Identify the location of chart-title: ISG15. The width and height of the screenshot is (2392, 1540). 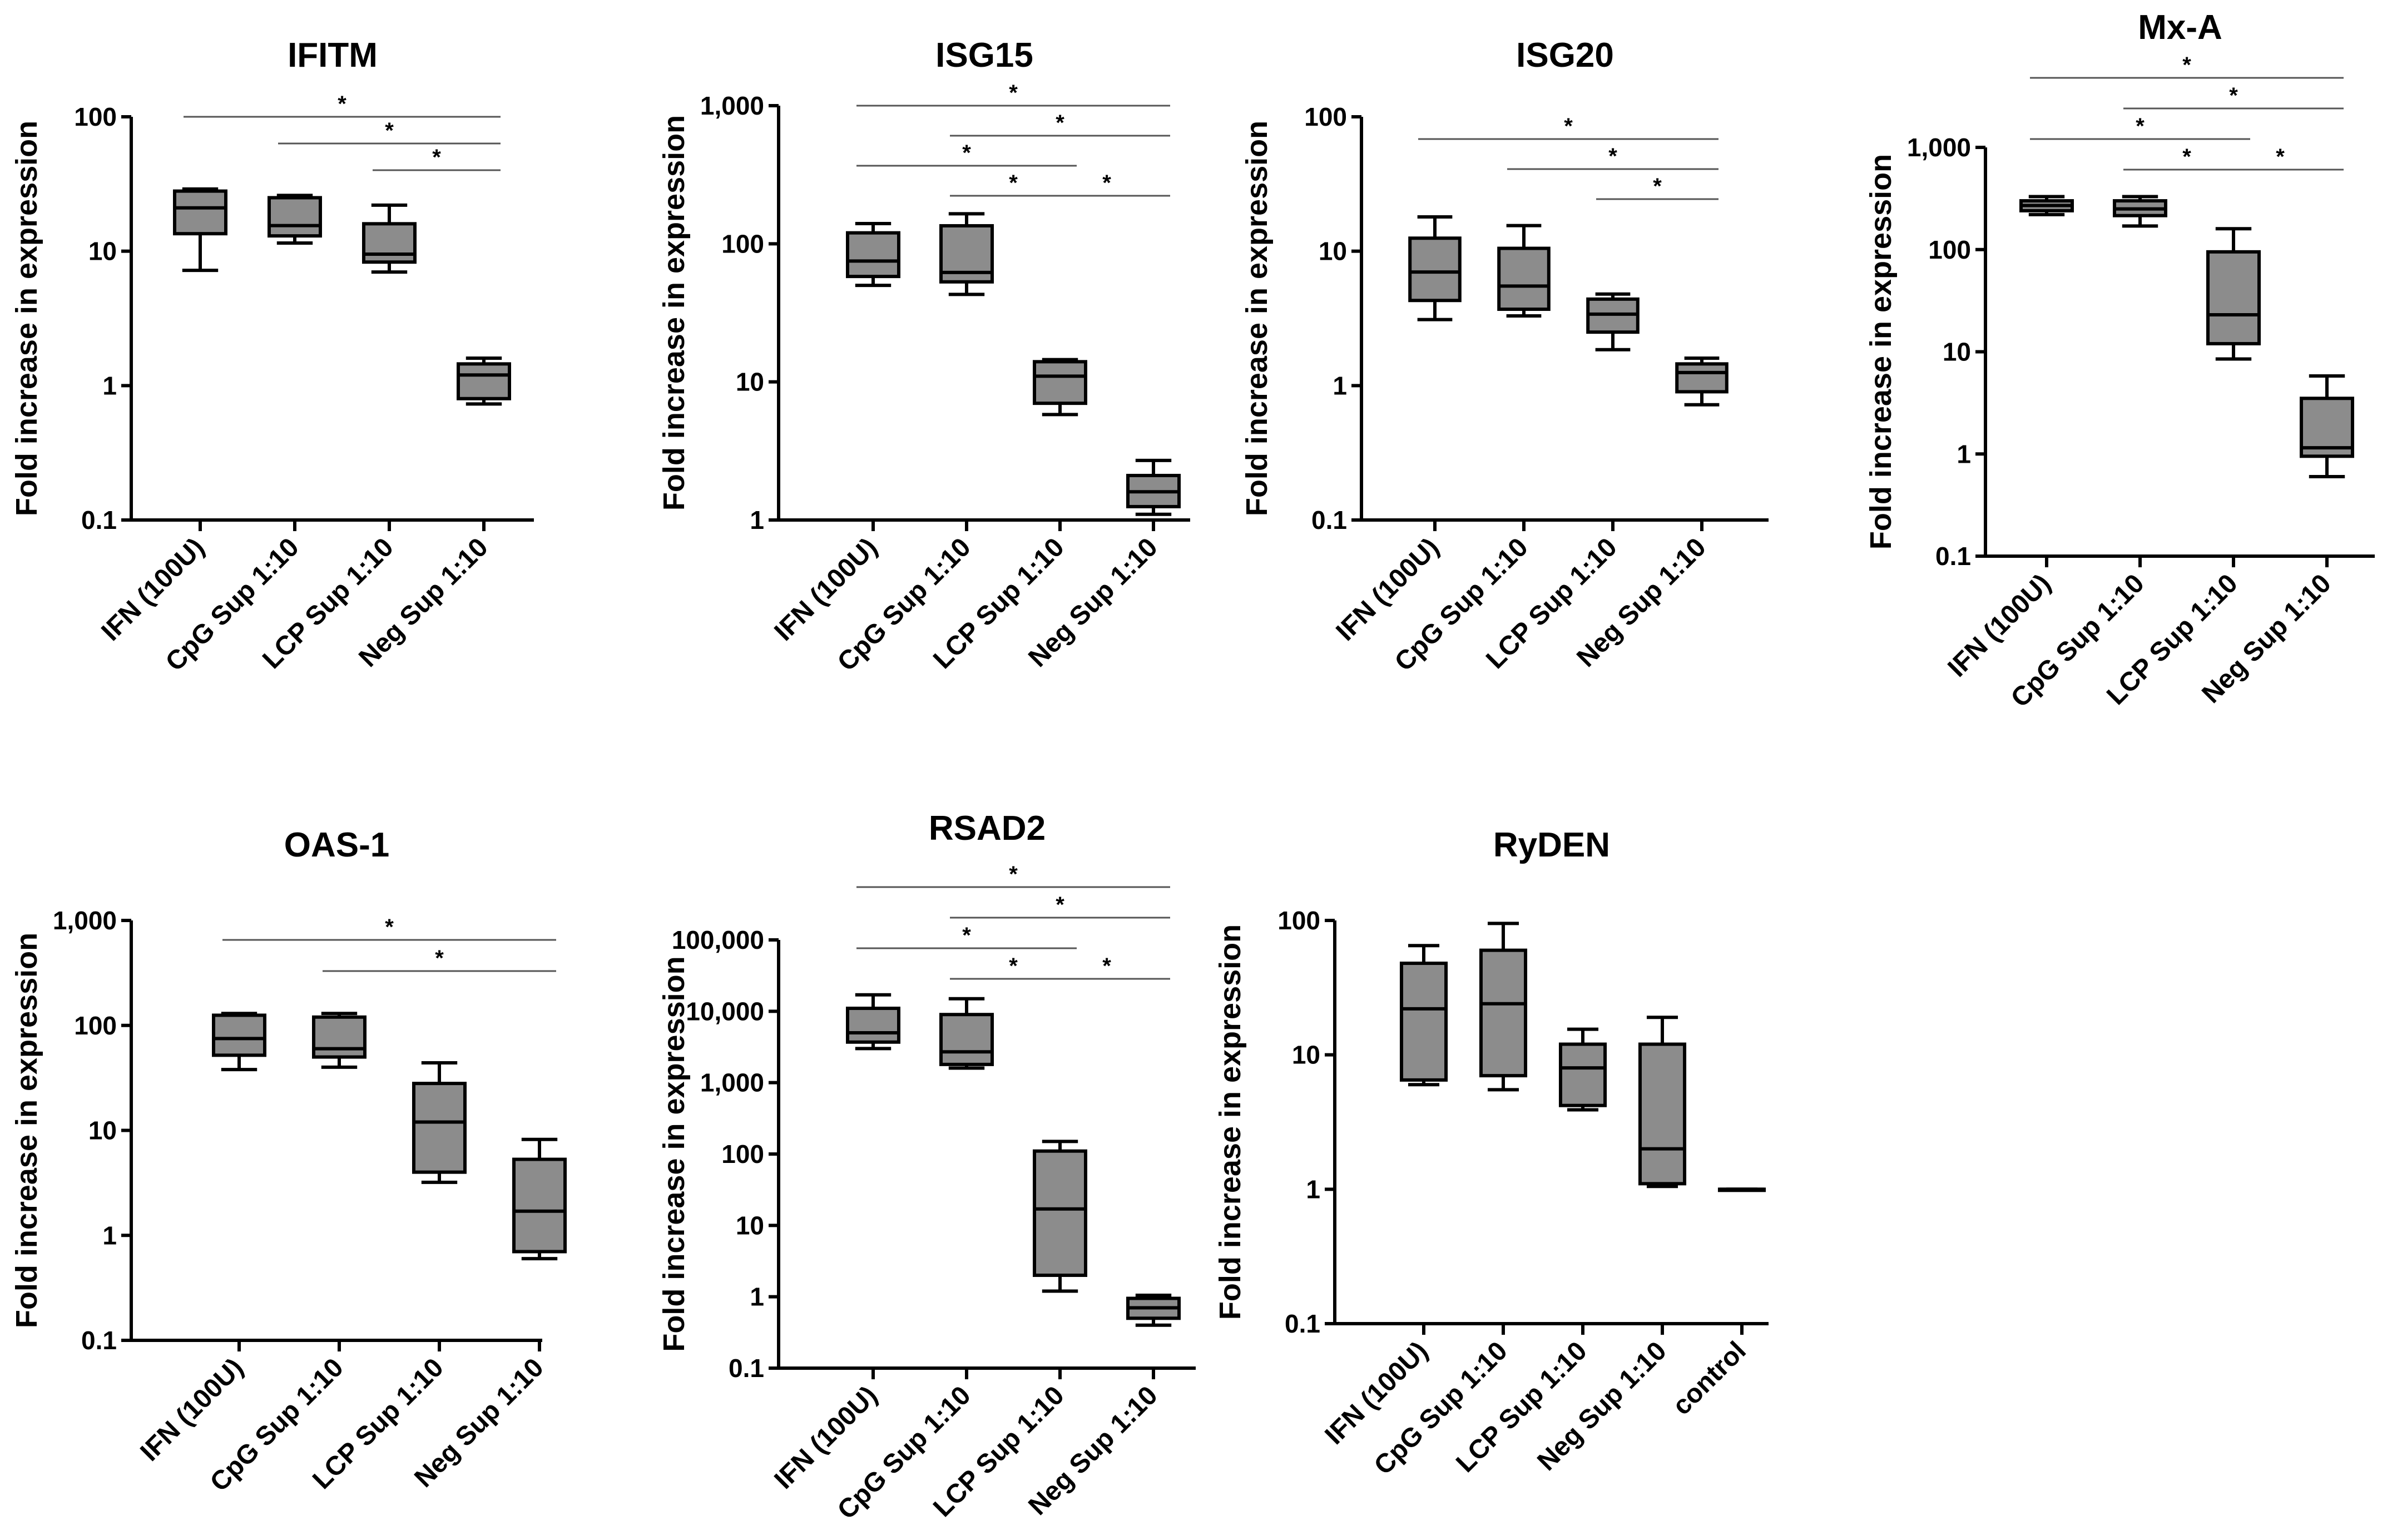
(984, 56).